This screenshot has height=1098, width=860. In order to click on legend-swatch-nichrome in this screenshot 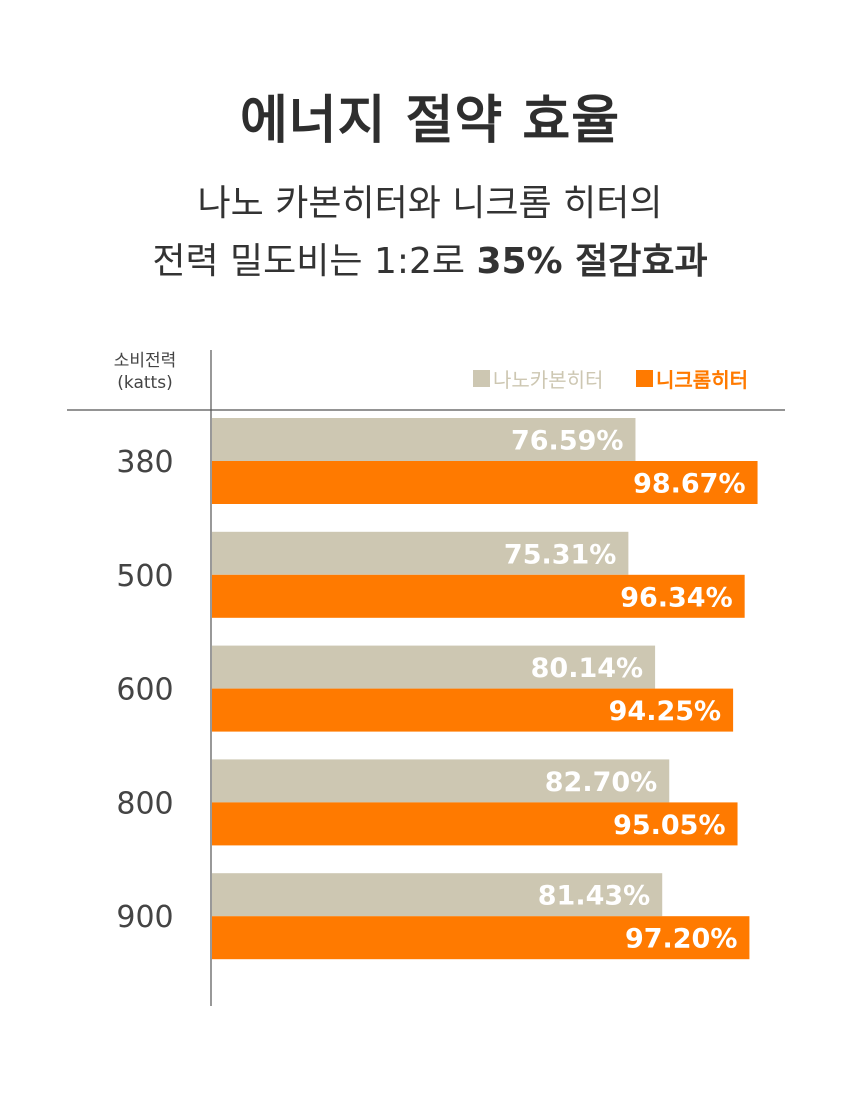, I will do `click(644, 378)`.